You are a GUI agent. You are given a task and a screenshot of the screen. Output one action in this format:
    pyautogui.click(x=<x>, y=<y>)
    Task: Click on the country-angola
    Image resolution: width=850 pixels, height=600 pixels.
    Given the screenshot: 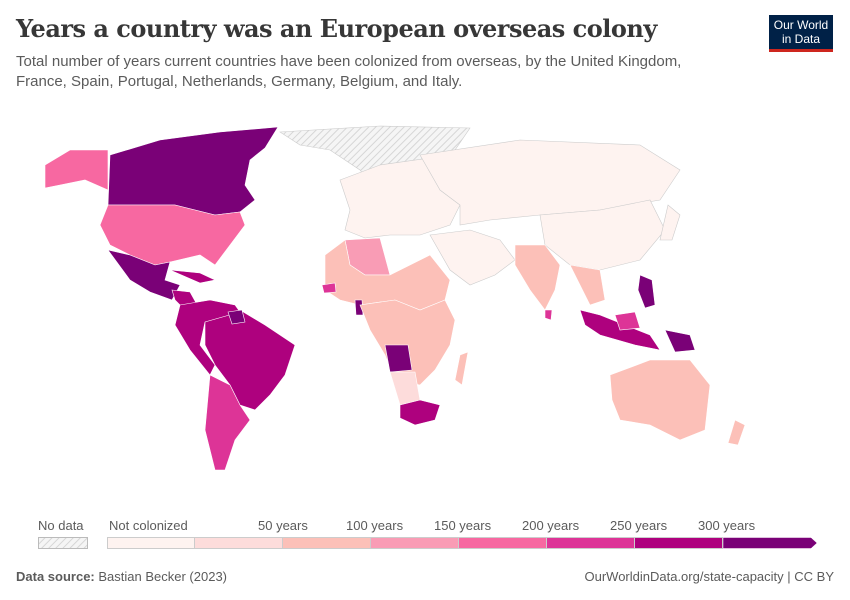 What is the action you would take?
    pyautogui.click(x=398, y=358)
    